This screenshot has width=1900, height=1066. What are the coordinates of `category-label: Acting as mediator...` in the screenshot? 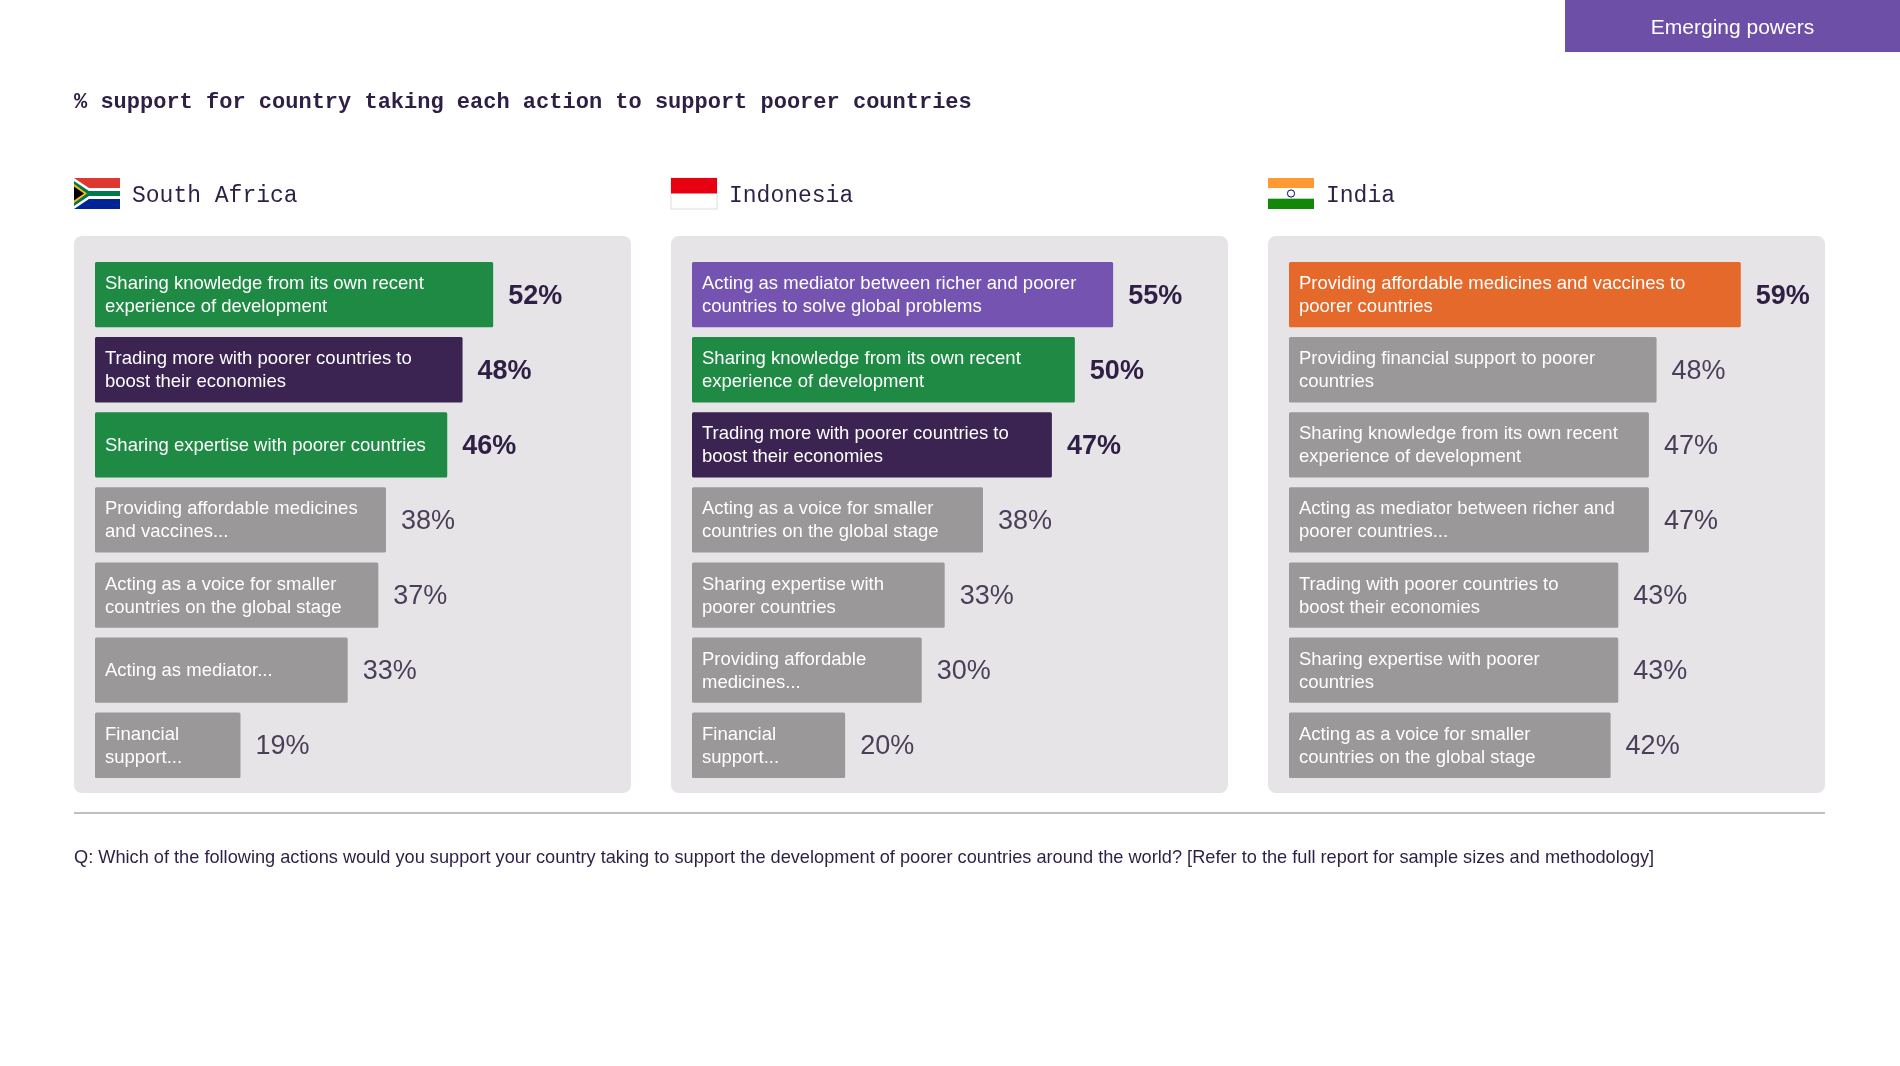 It's located at (189, 670).